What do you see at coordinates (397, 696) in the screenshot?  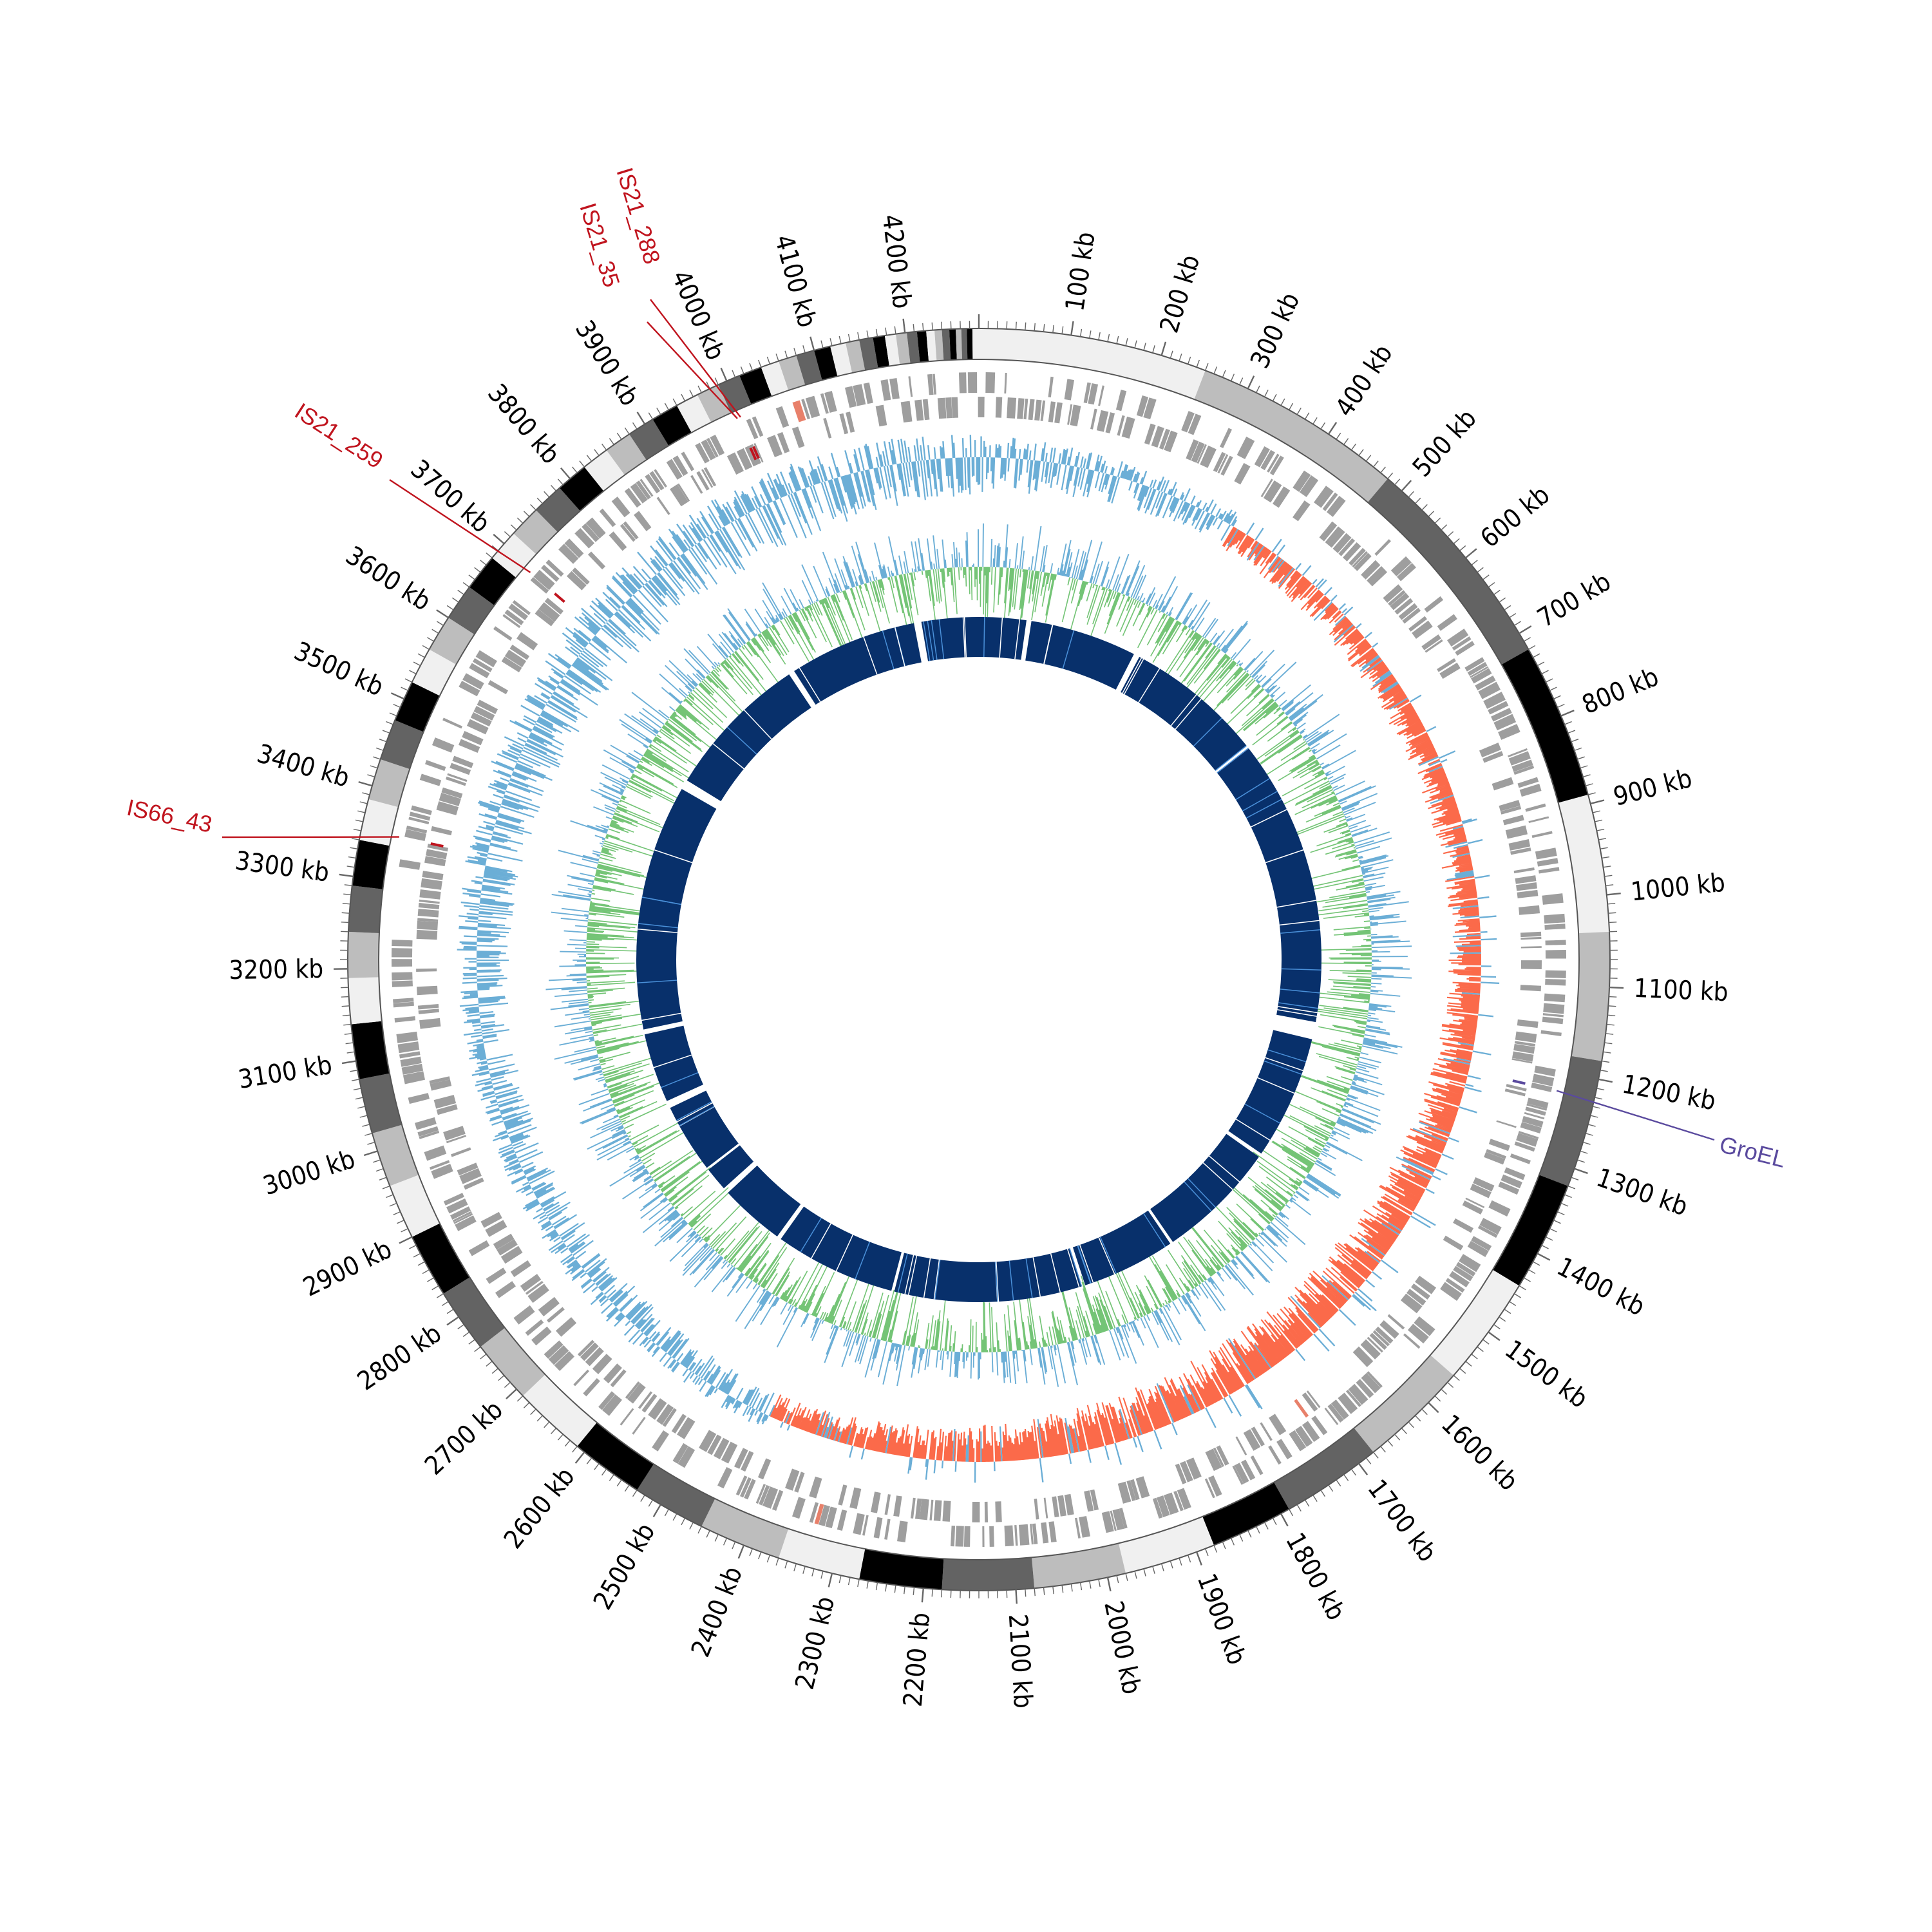 I see `major-tick` at bounding box center [397, 696].